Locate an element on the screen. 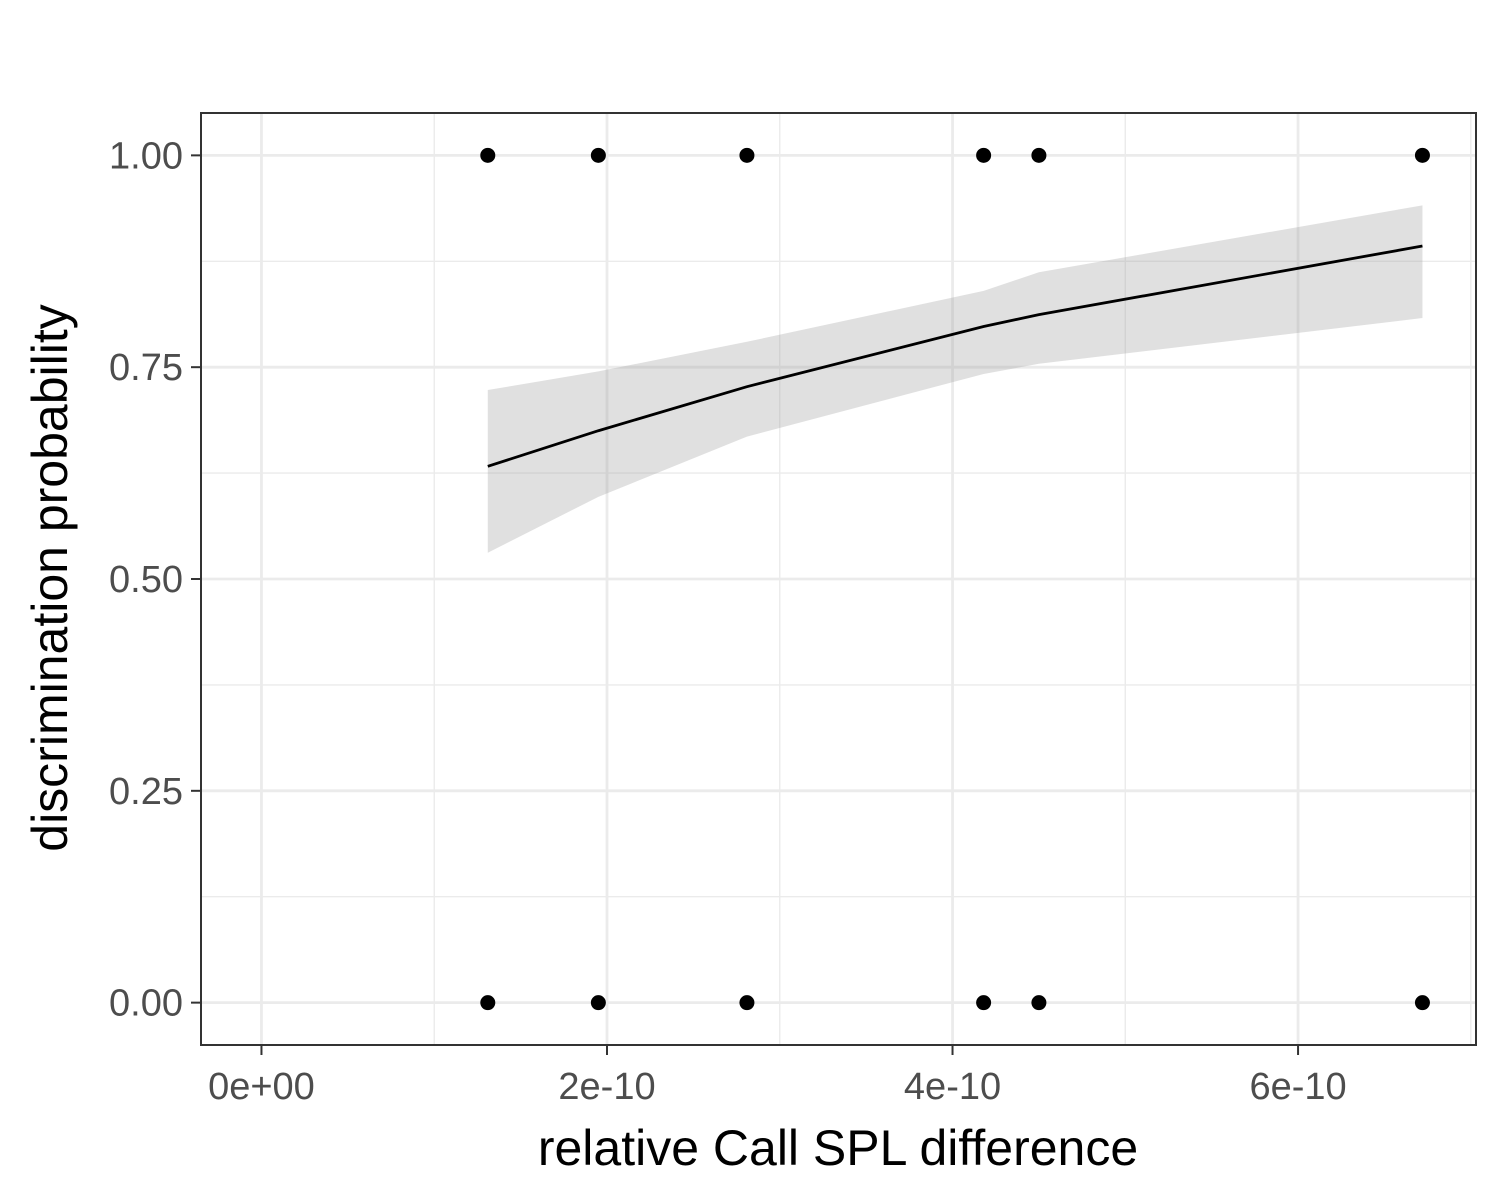  fit-line is located at coordinates (955, 356).